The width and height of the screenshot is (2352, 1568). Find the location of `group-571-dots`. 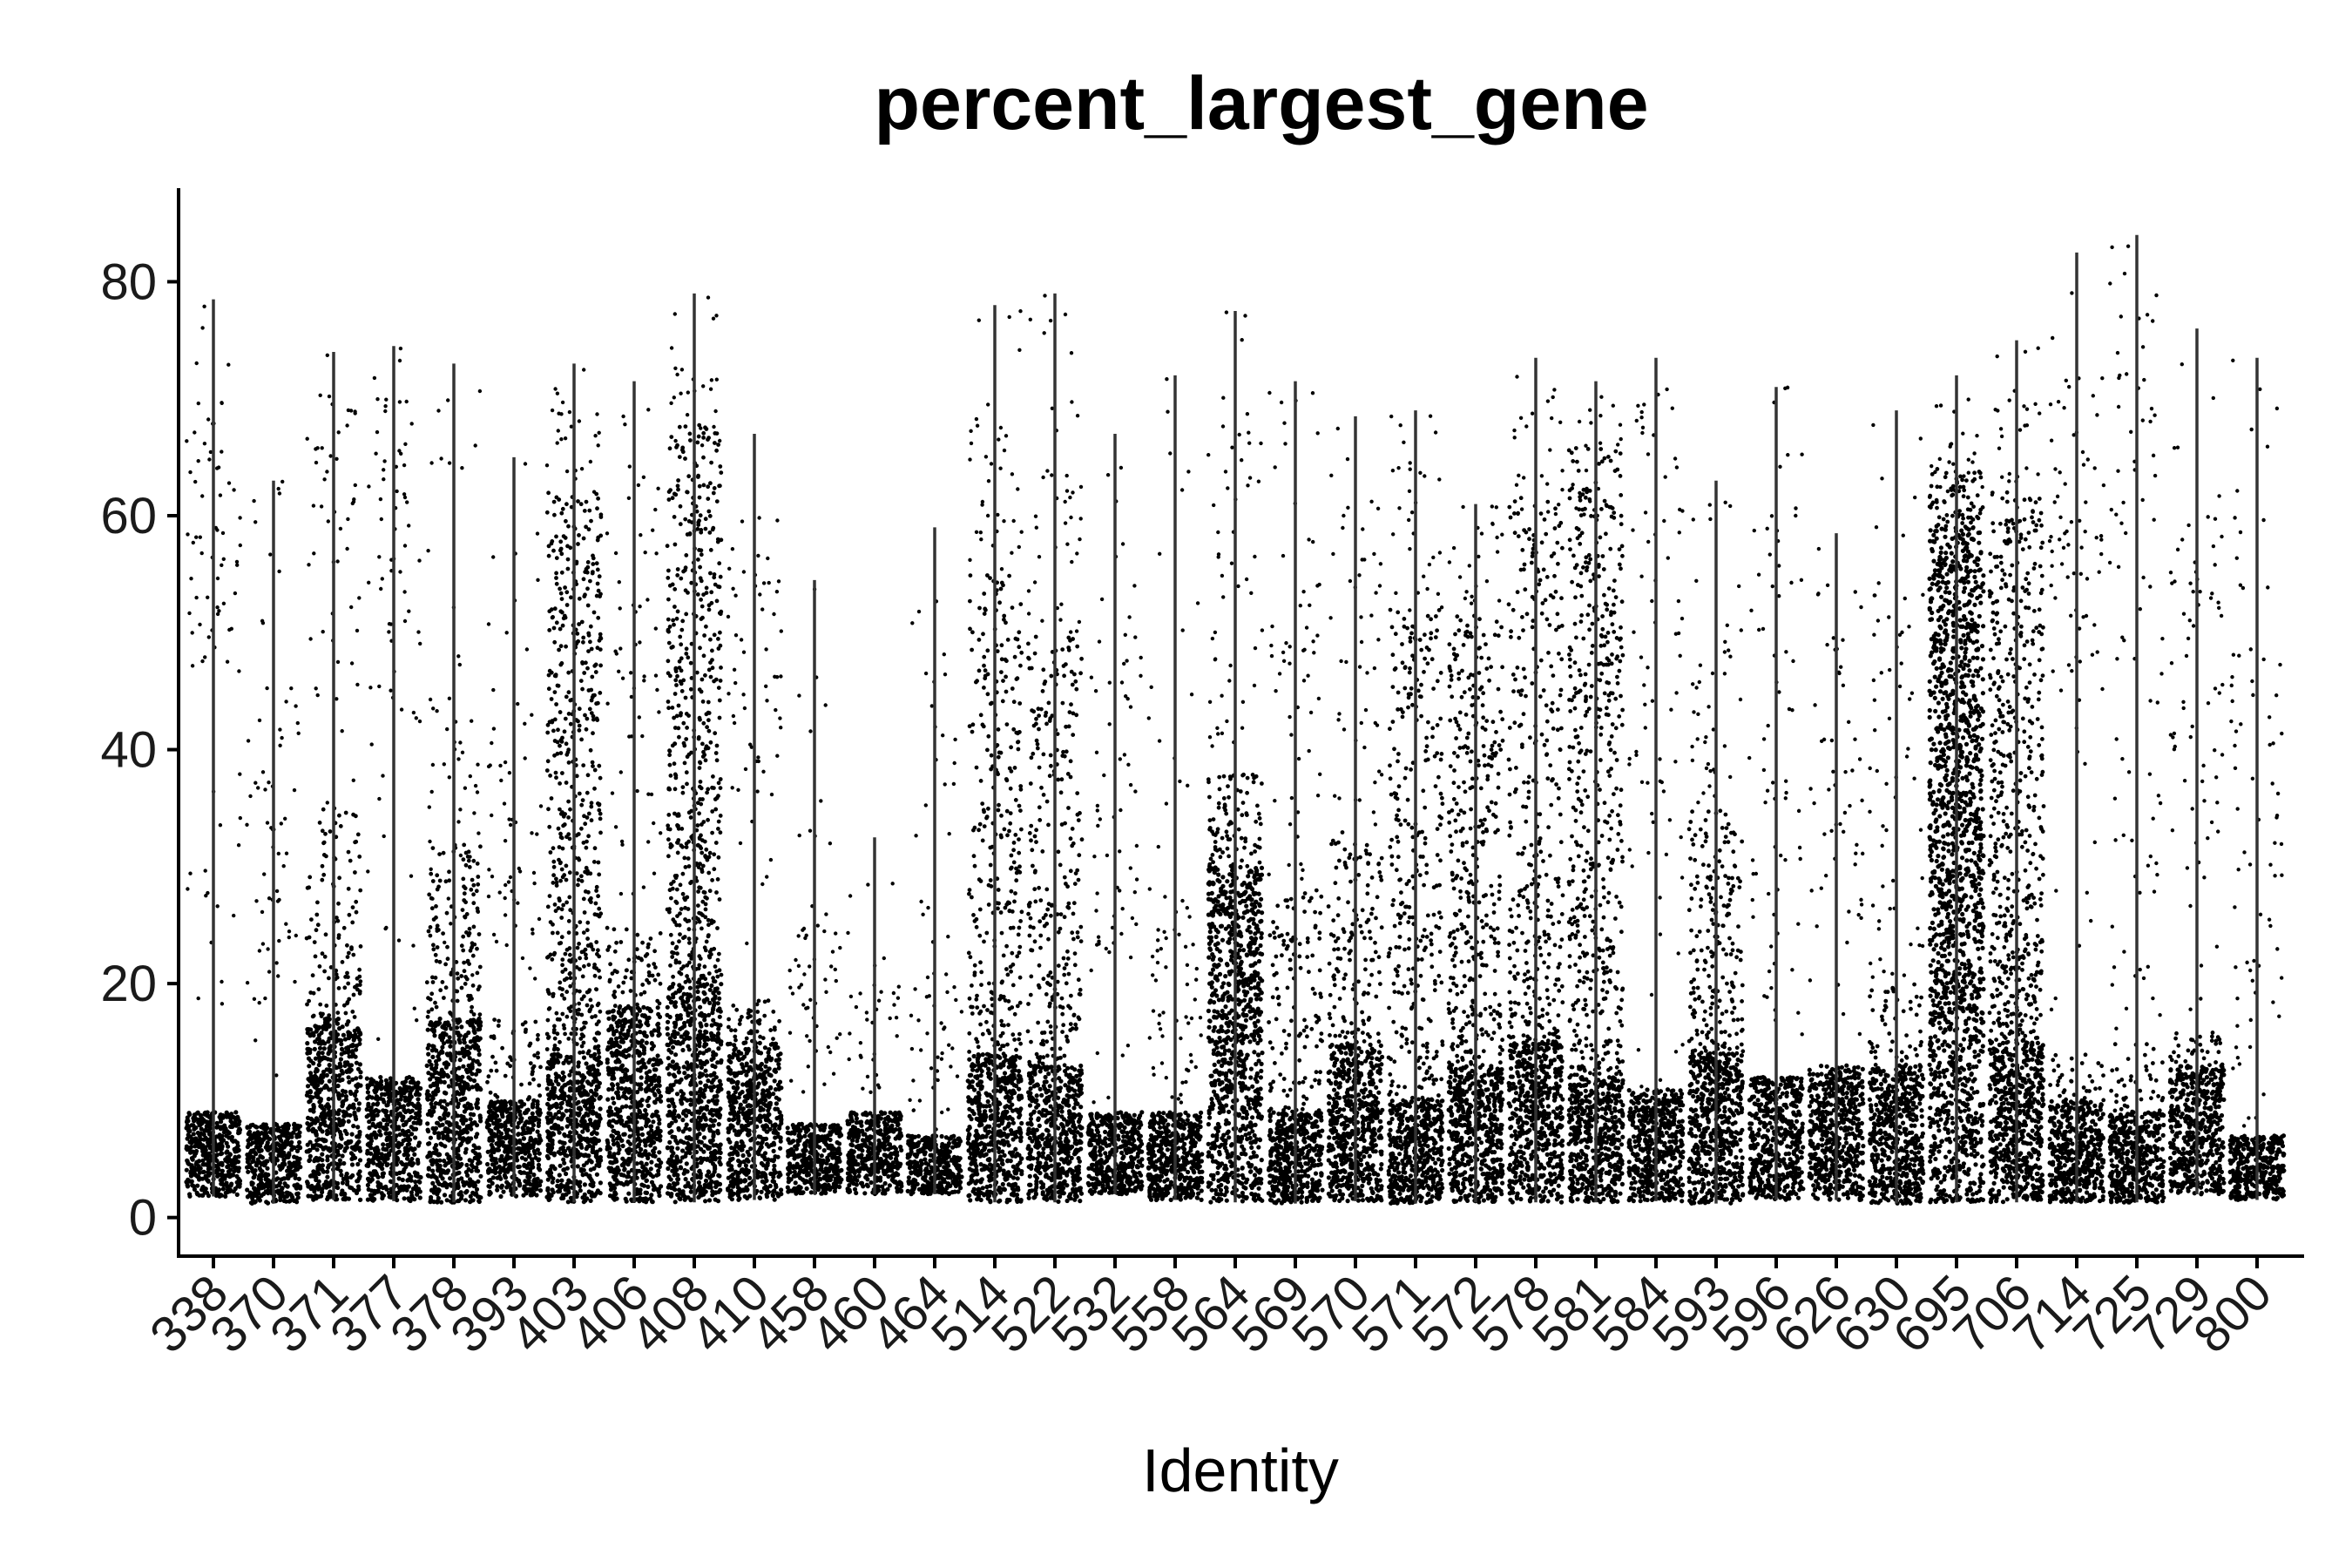

group-571-dots is located at coordinates (1415, 810).